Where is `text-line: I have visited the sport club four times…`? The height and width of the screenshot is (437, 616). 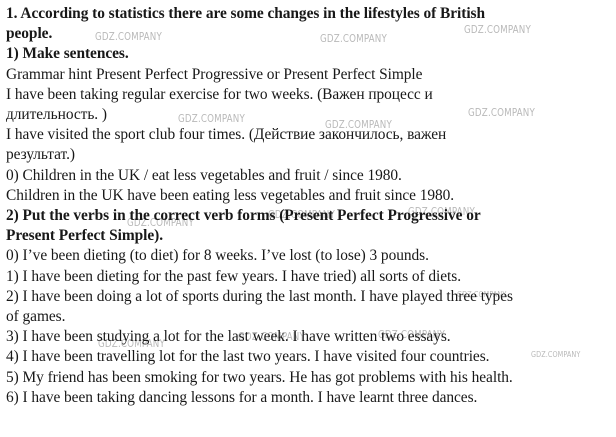 text-line: I have visited the sport club four times… is located at coordinates (226, 135).